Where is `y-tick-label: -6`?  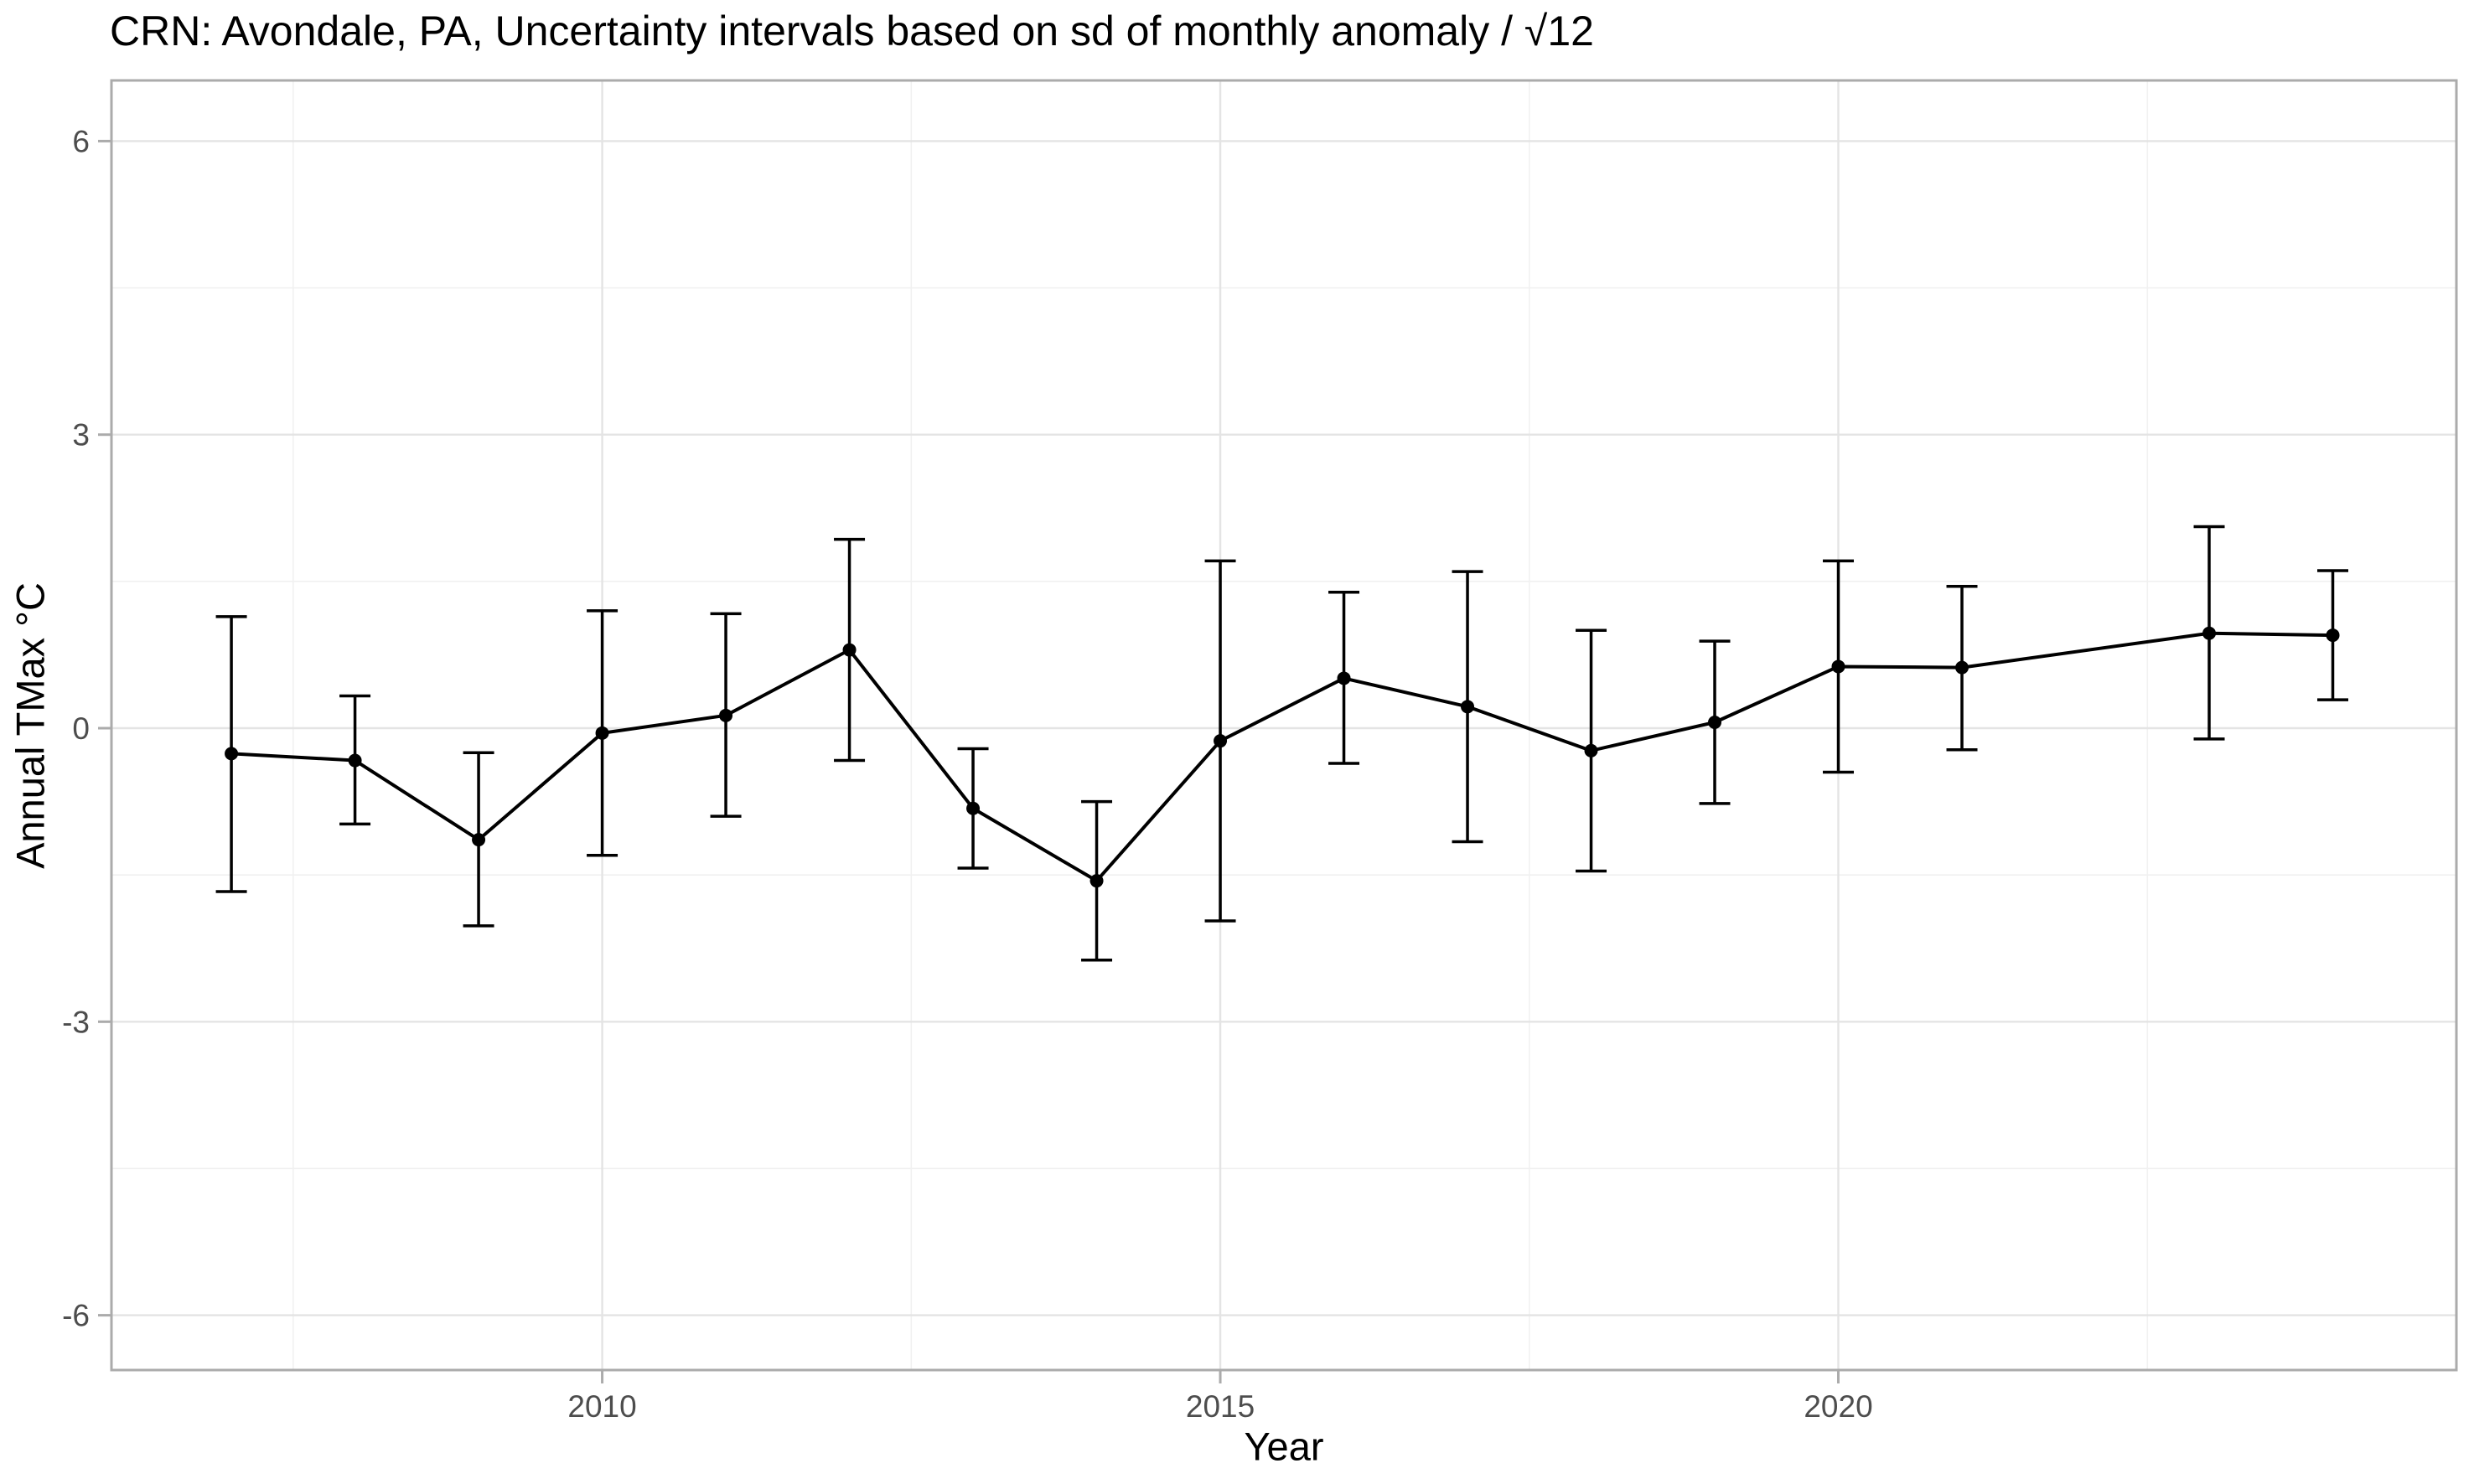 y-tick-label: -6 is located at coordinates (76, 1316).